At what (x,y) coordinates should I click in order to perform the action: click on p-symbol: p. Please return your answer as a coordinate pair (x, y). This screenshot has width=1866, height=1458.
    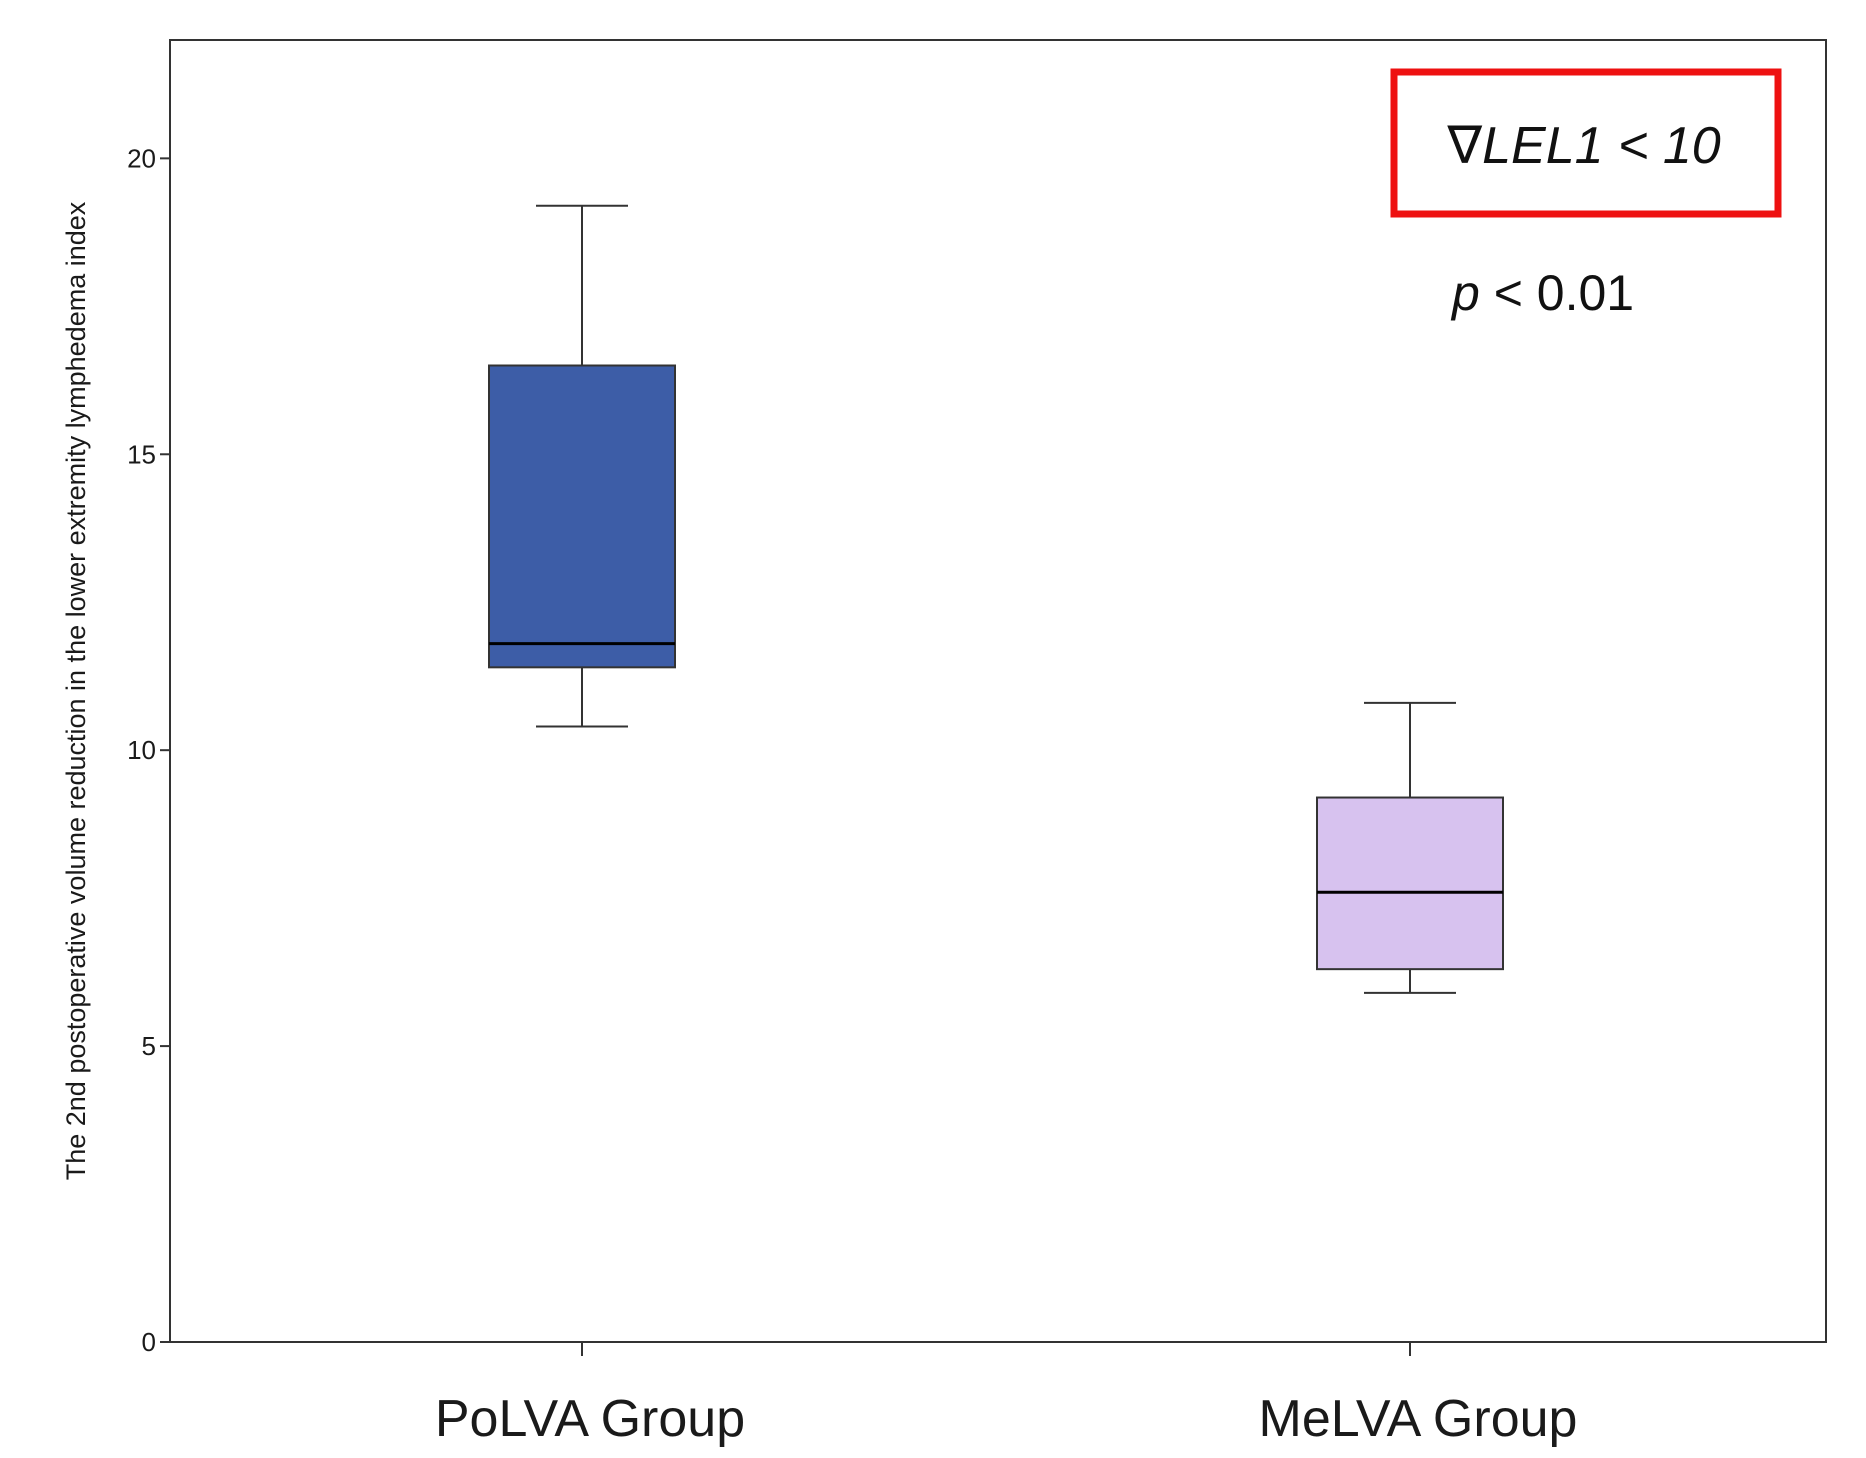
    Looking at the image, I should click on (1465, 293).